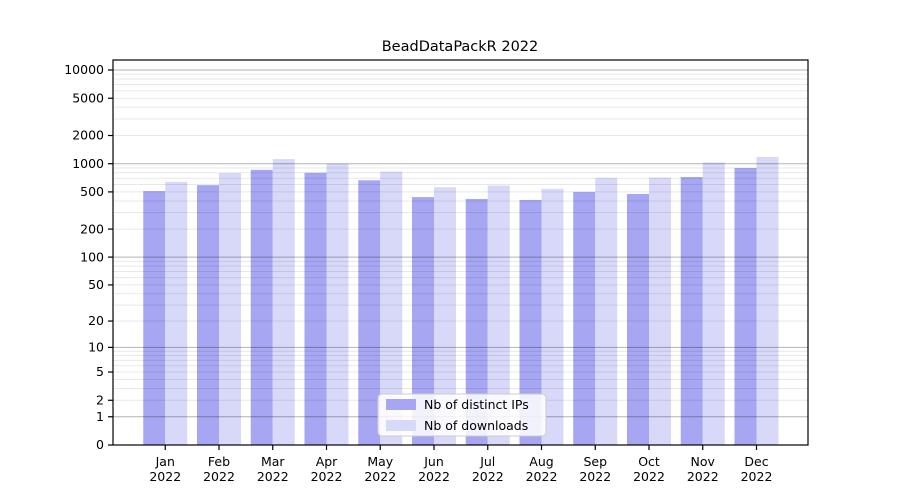 The image size is (900, 500). I want to click on y-tick-label: 10, so click(96, 347).